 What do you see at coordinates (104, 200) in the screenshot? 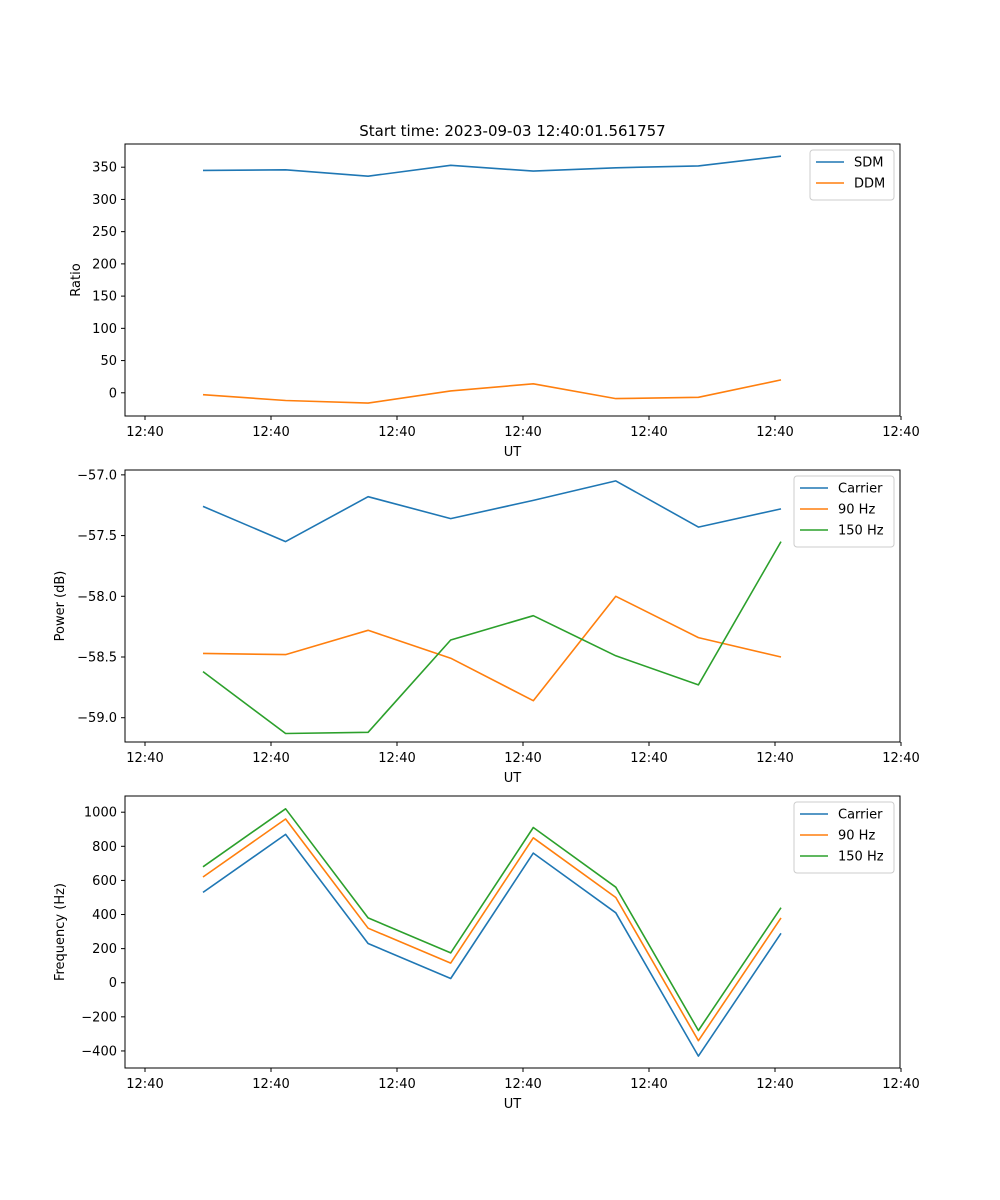
I see `y-tick-label: 300` at bounding box center [104, 200].